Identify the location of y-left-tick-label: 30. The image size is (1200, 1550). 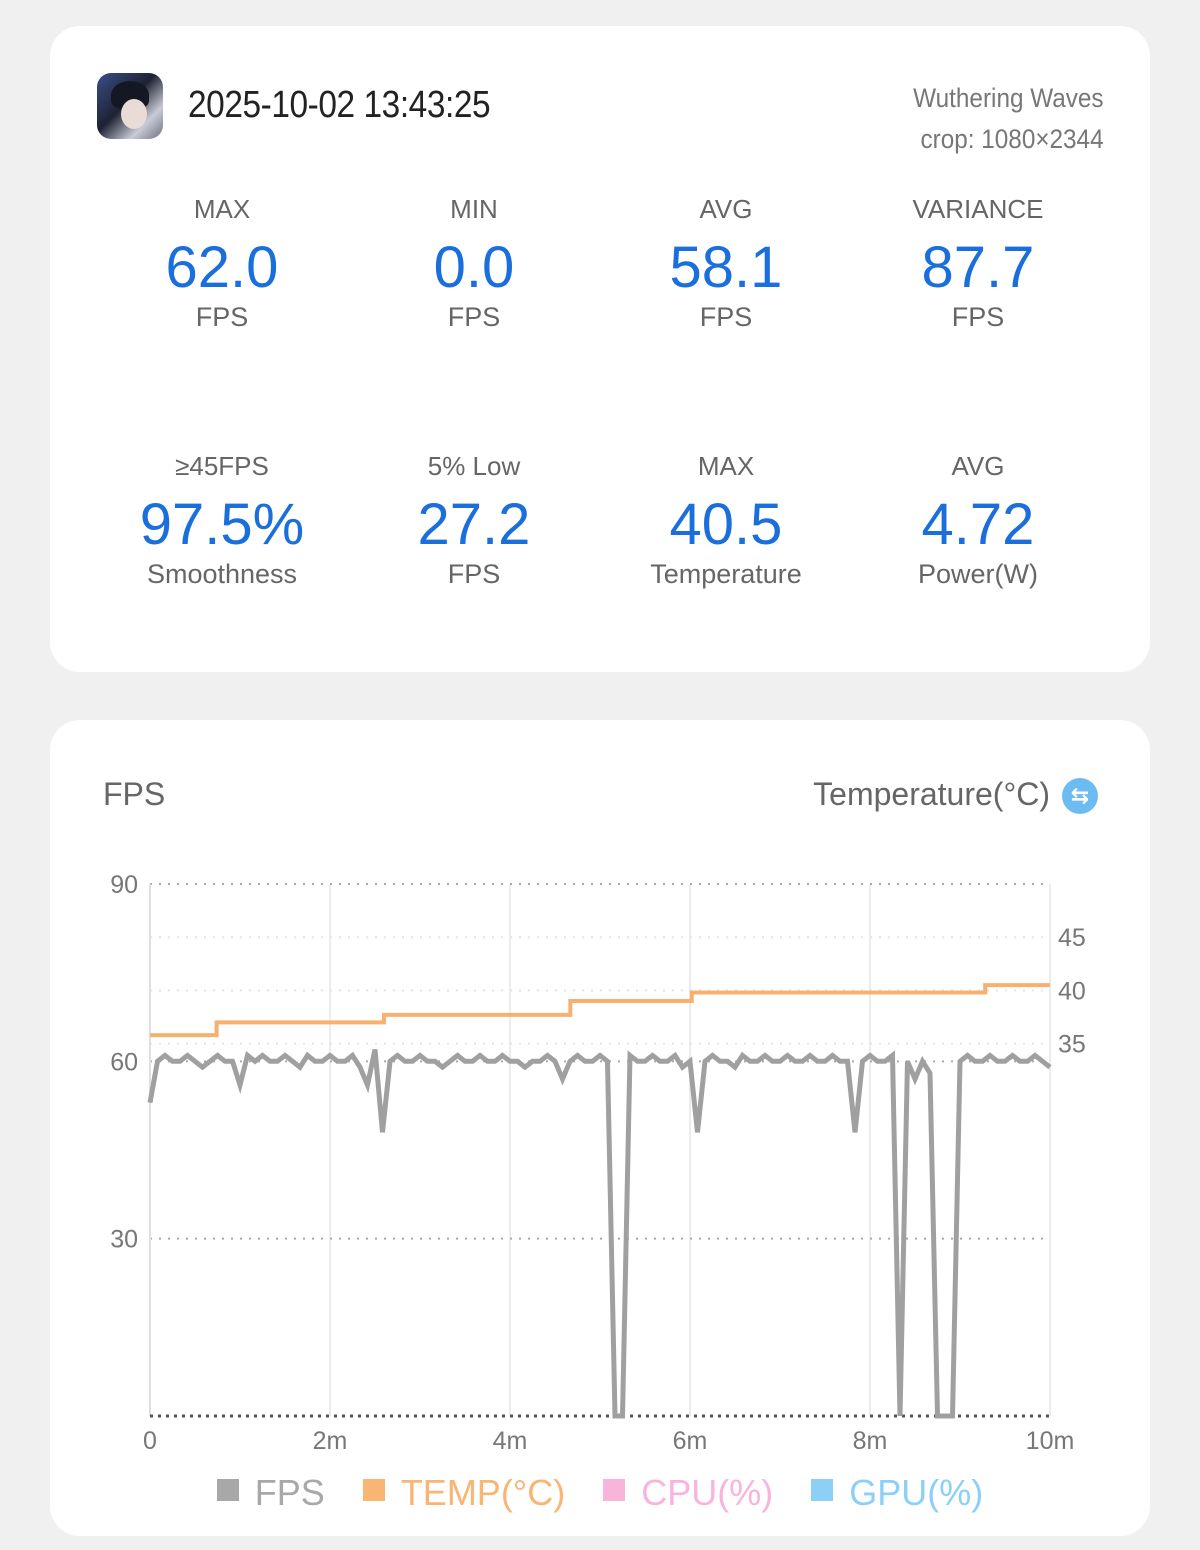
(124, 1240).